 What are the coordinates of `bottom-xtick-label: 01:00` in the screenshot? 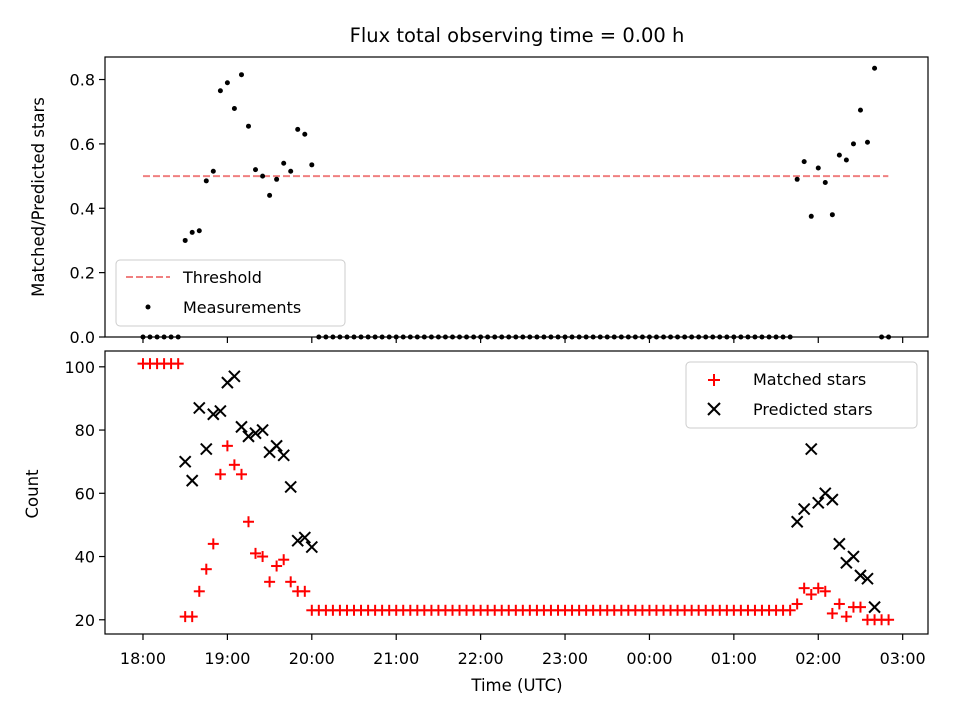 It's located at (734, 658).